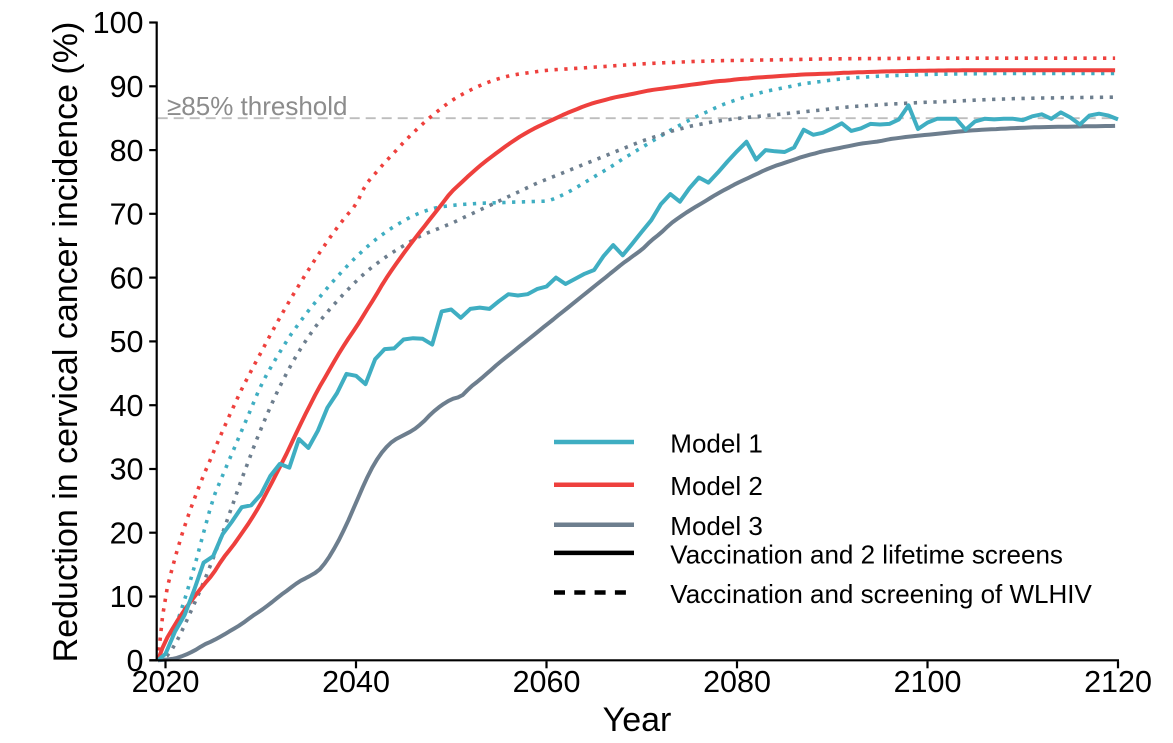 The width and height of the screenshot is (1173, 743). Describe the element at coordinates (127, 342) in the screenshot. I see `svg-text: 50` at that location.